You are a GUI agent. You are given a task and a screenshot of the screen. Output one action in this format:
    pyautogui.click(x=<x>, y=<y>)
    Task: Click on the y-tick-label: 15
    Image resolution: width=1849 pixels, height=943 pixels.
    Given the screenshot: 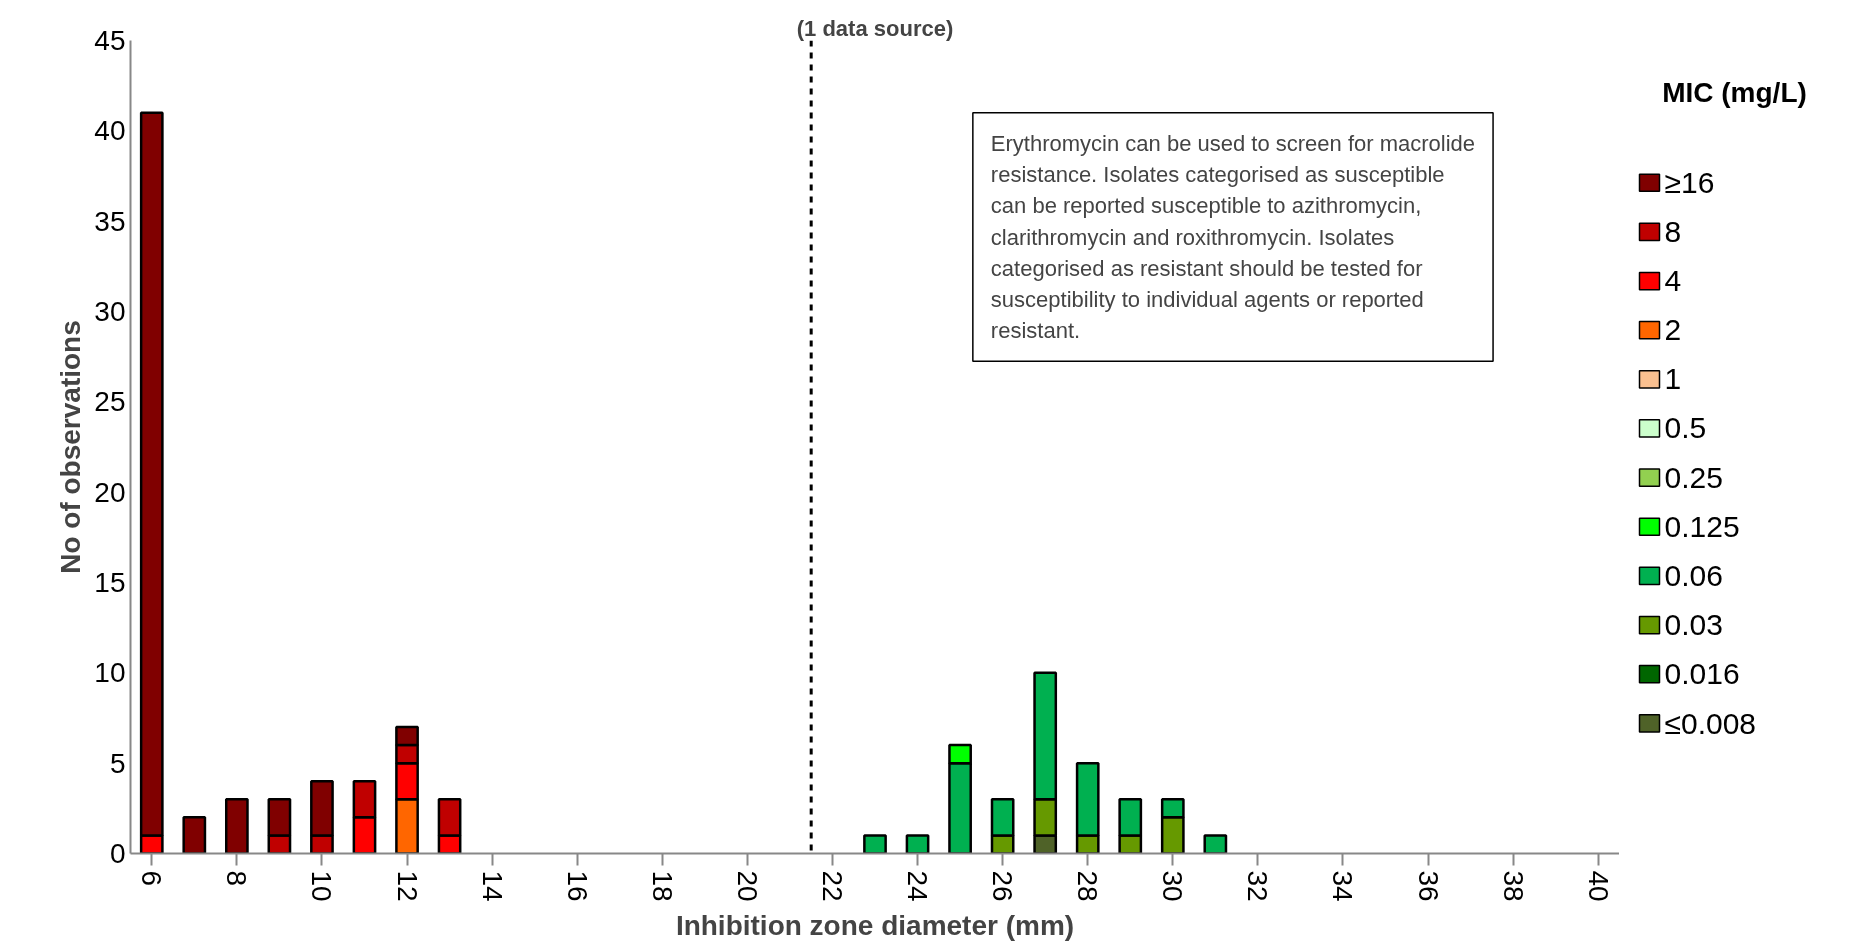 What is the action you would take?
    pyautogui.click(x=110, y=582)
    